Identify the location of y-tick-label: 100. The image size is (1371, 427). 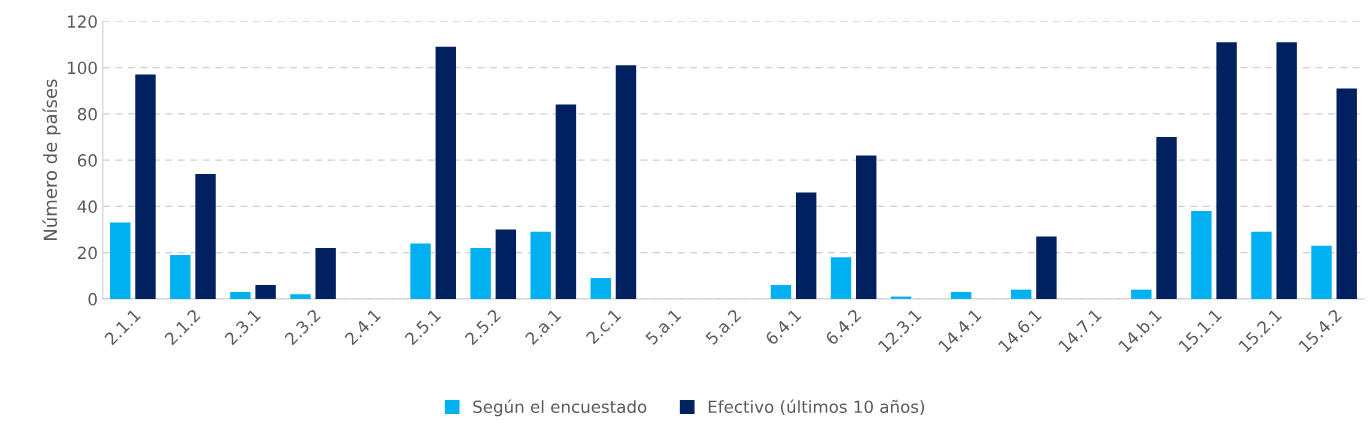
(82, 68).